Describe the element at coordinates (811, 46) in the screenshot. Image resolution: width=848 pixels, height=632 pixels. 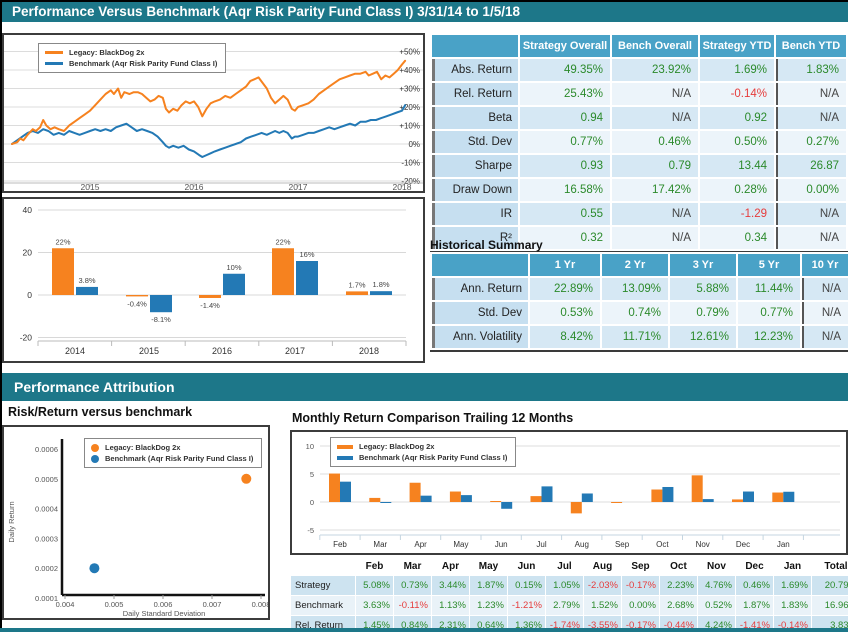
I see `column-header: Bench YTD` at that location.